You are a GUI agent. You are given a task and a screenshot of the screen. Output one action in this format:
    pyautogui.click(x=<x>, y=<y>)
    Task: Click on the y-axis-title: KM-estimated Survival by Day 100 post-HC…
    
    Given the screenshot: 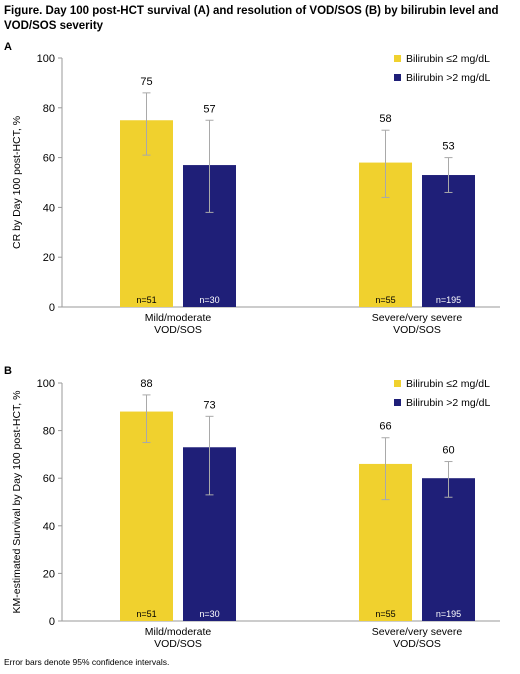 What is the action you would take?
    pyautogui.click(x=17, y=502)
    